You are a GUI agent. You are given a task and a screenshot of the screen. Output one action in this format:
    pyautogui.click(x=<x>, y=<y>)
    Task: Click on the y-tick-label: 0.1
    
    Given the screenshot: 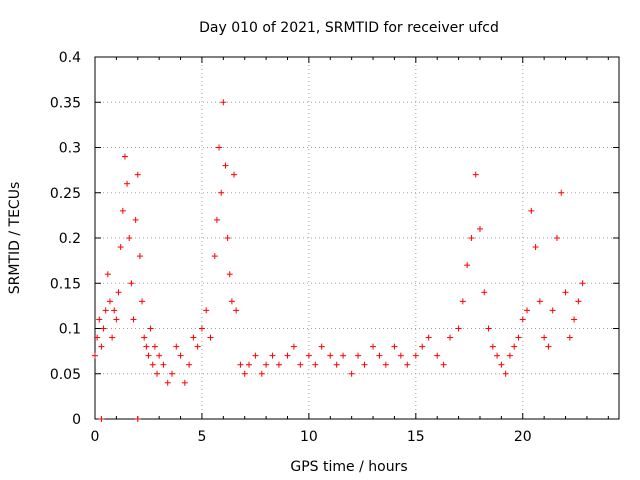 What is the action you would take?
    pyautogui.click(x=70, y=330)
    